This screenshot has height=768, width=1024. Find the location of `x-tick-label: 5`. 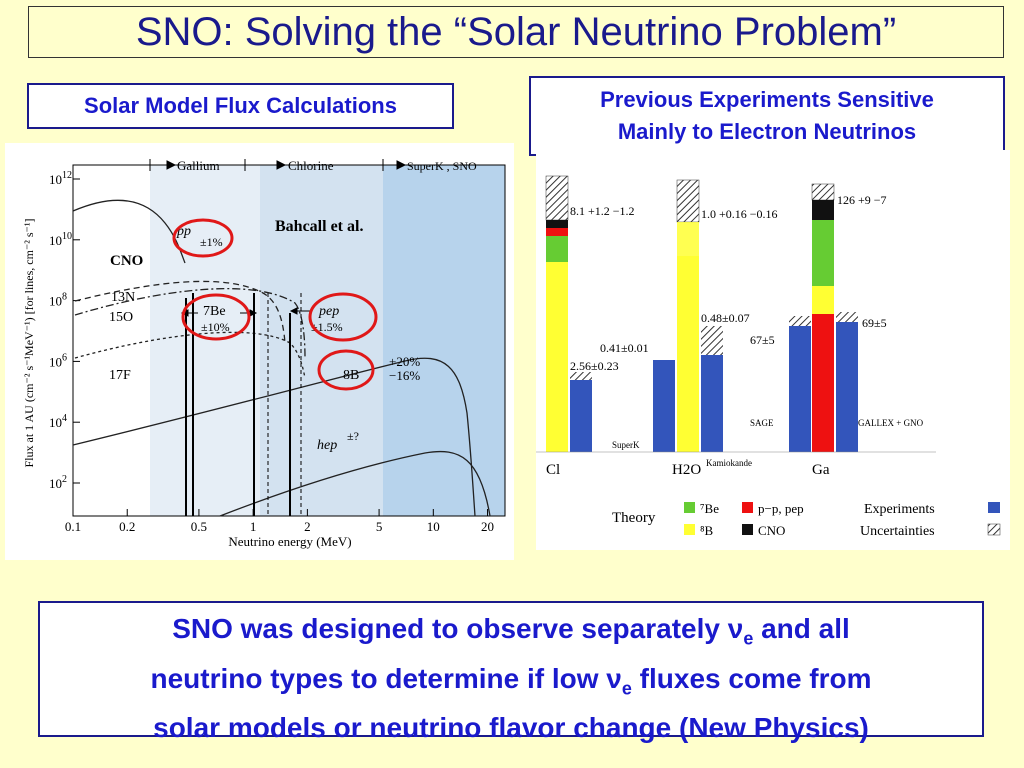

x-tick-label: 5 is located at coordinates (379, 526).